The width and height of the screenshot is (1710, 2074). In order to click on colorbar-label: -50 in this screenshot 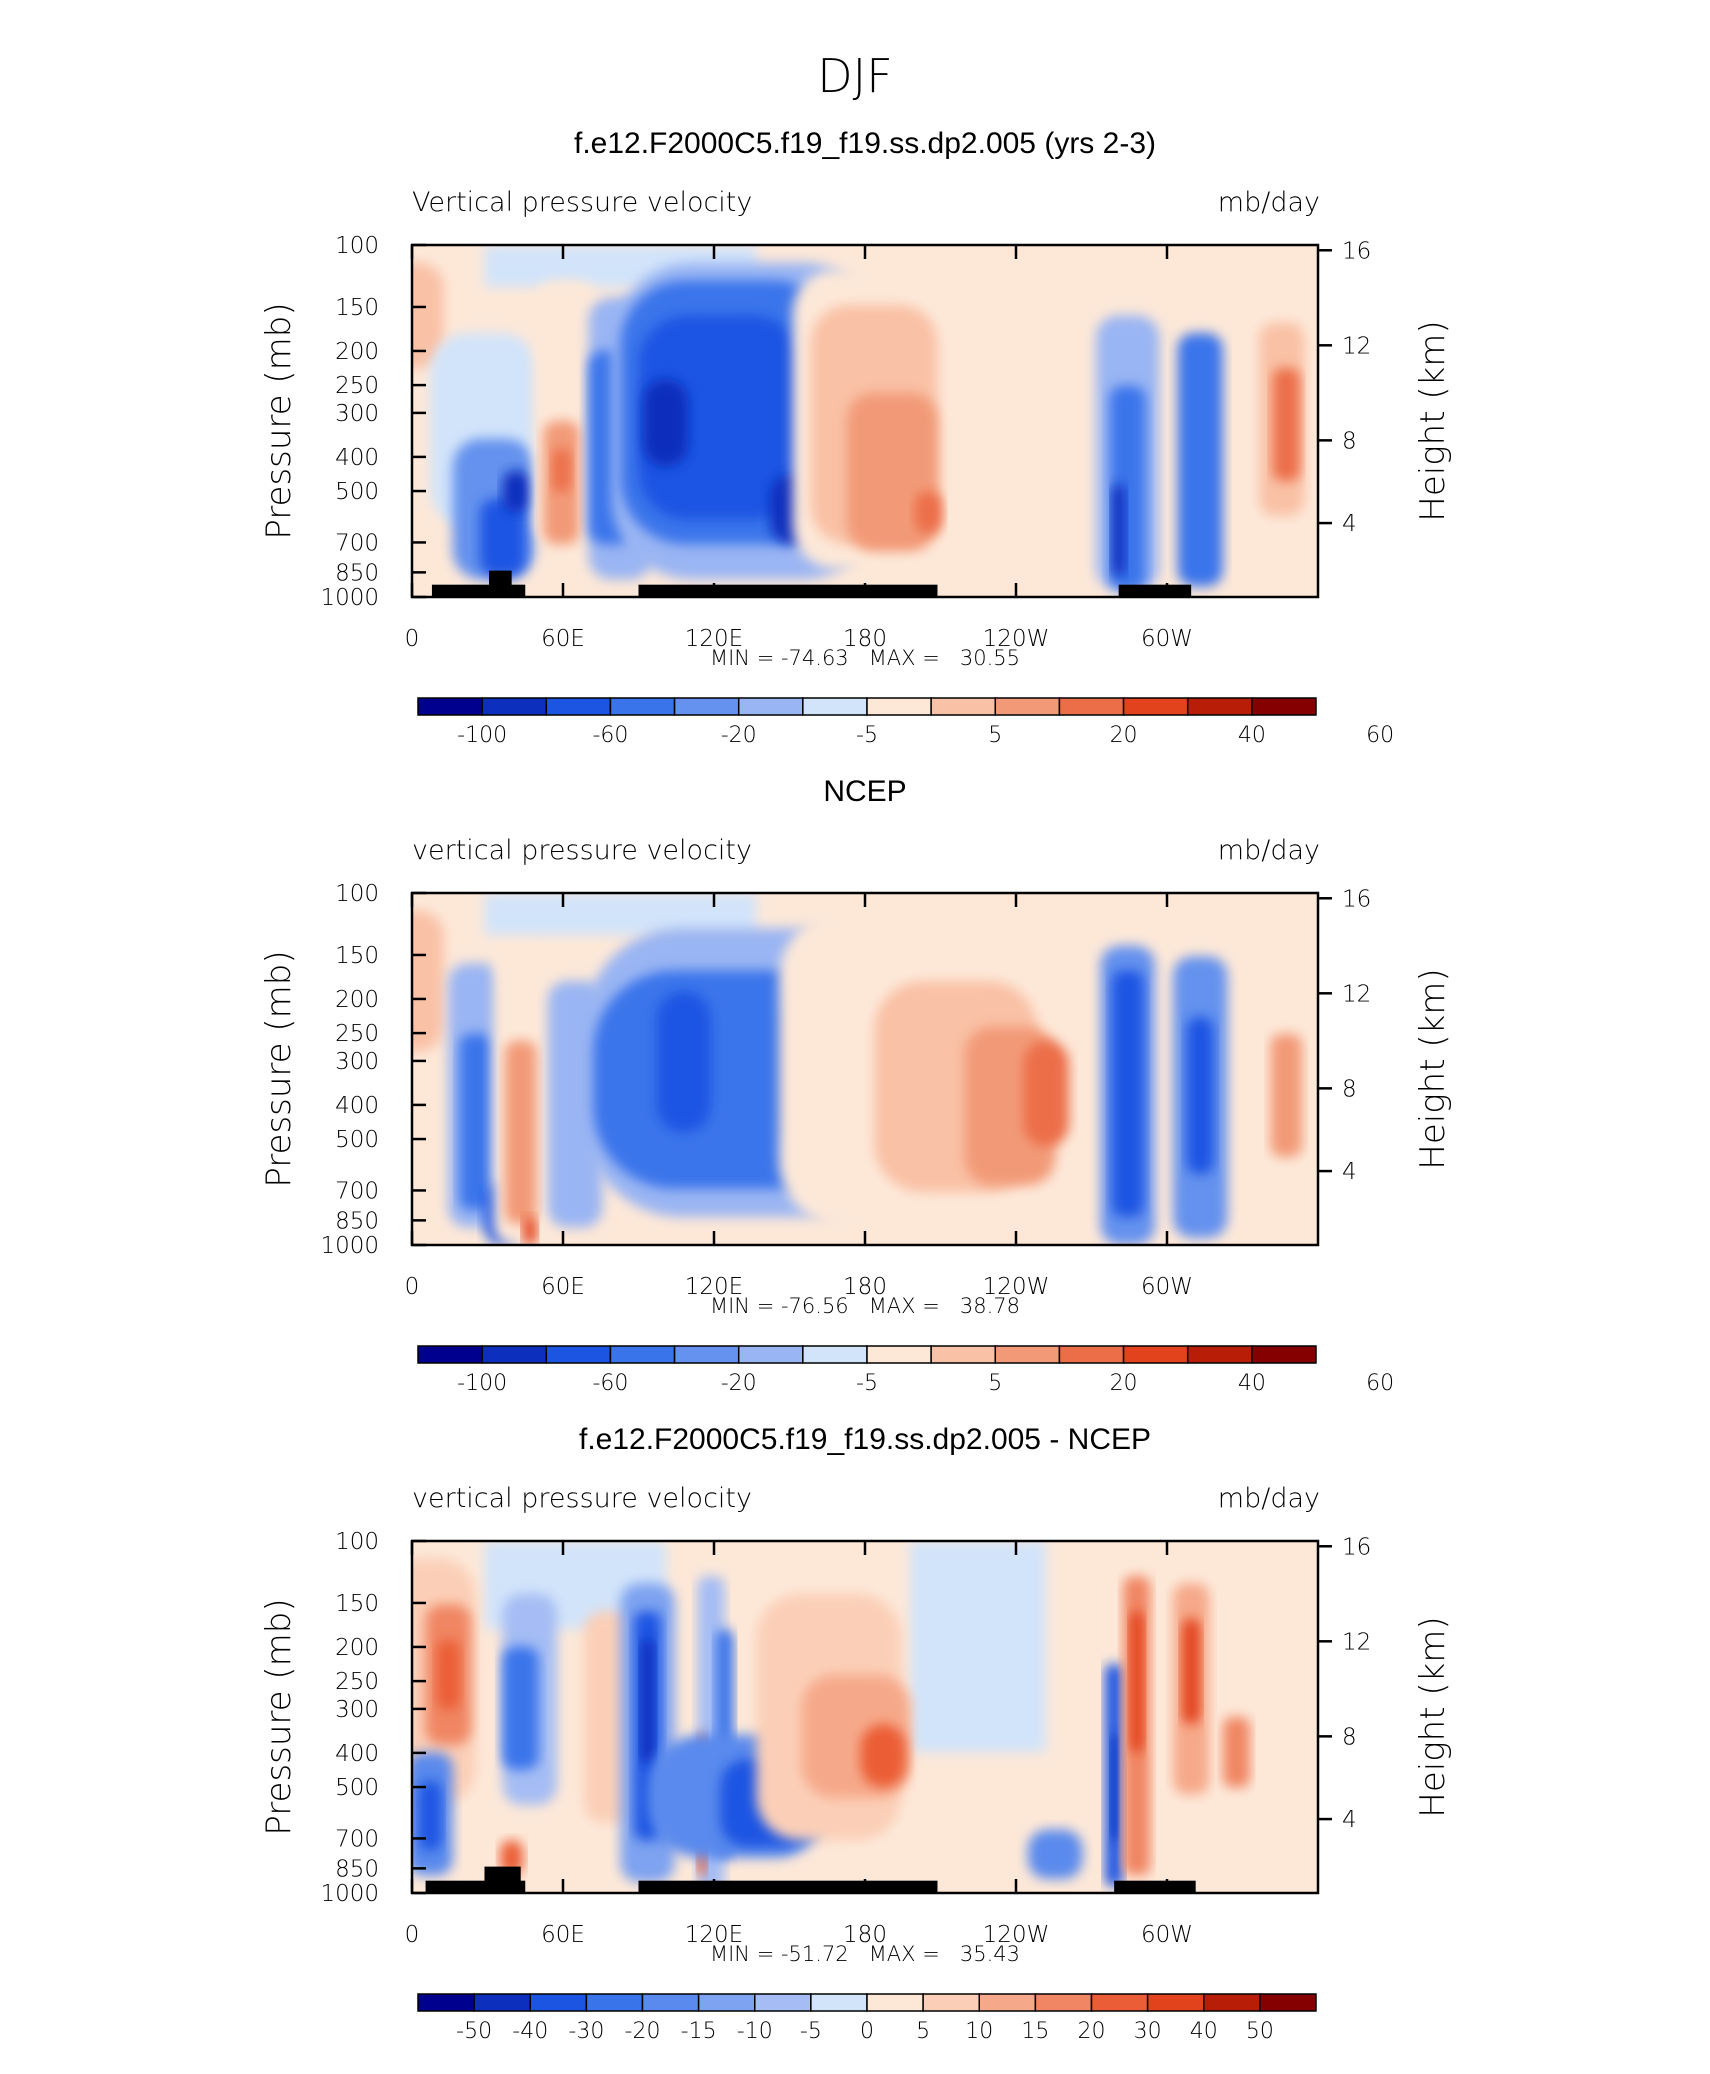, I will do `click(474, 2031)`.